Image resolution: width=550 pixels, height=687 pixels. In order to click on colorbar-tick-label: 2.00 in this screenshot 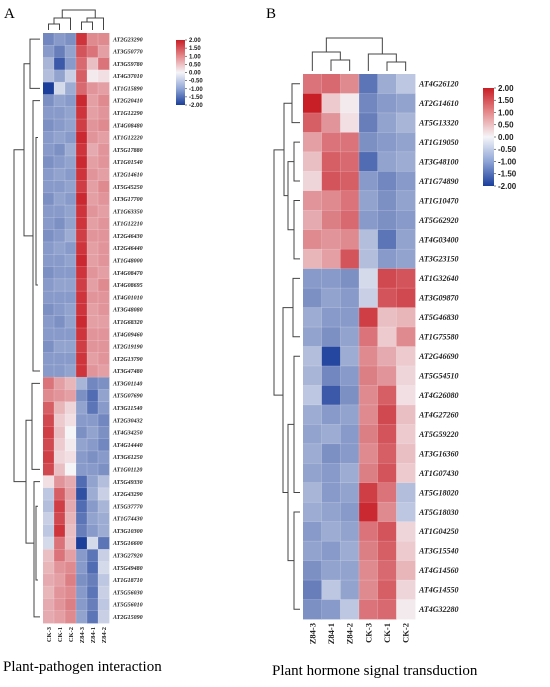, I will do `click(506, 88)`.